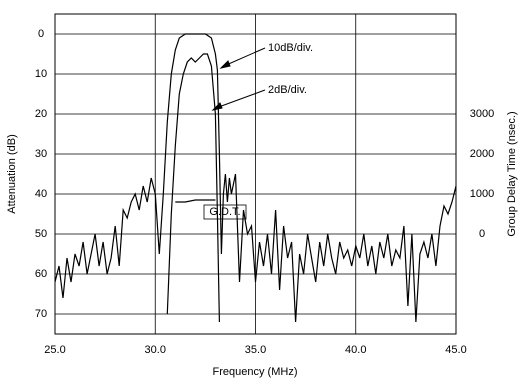 The width and height of the screenshot is (522, 381). Describe the element at coordinates (12, 174) in the screenshot. I see `y-axis-label: Attenuation (dB)` at that location.